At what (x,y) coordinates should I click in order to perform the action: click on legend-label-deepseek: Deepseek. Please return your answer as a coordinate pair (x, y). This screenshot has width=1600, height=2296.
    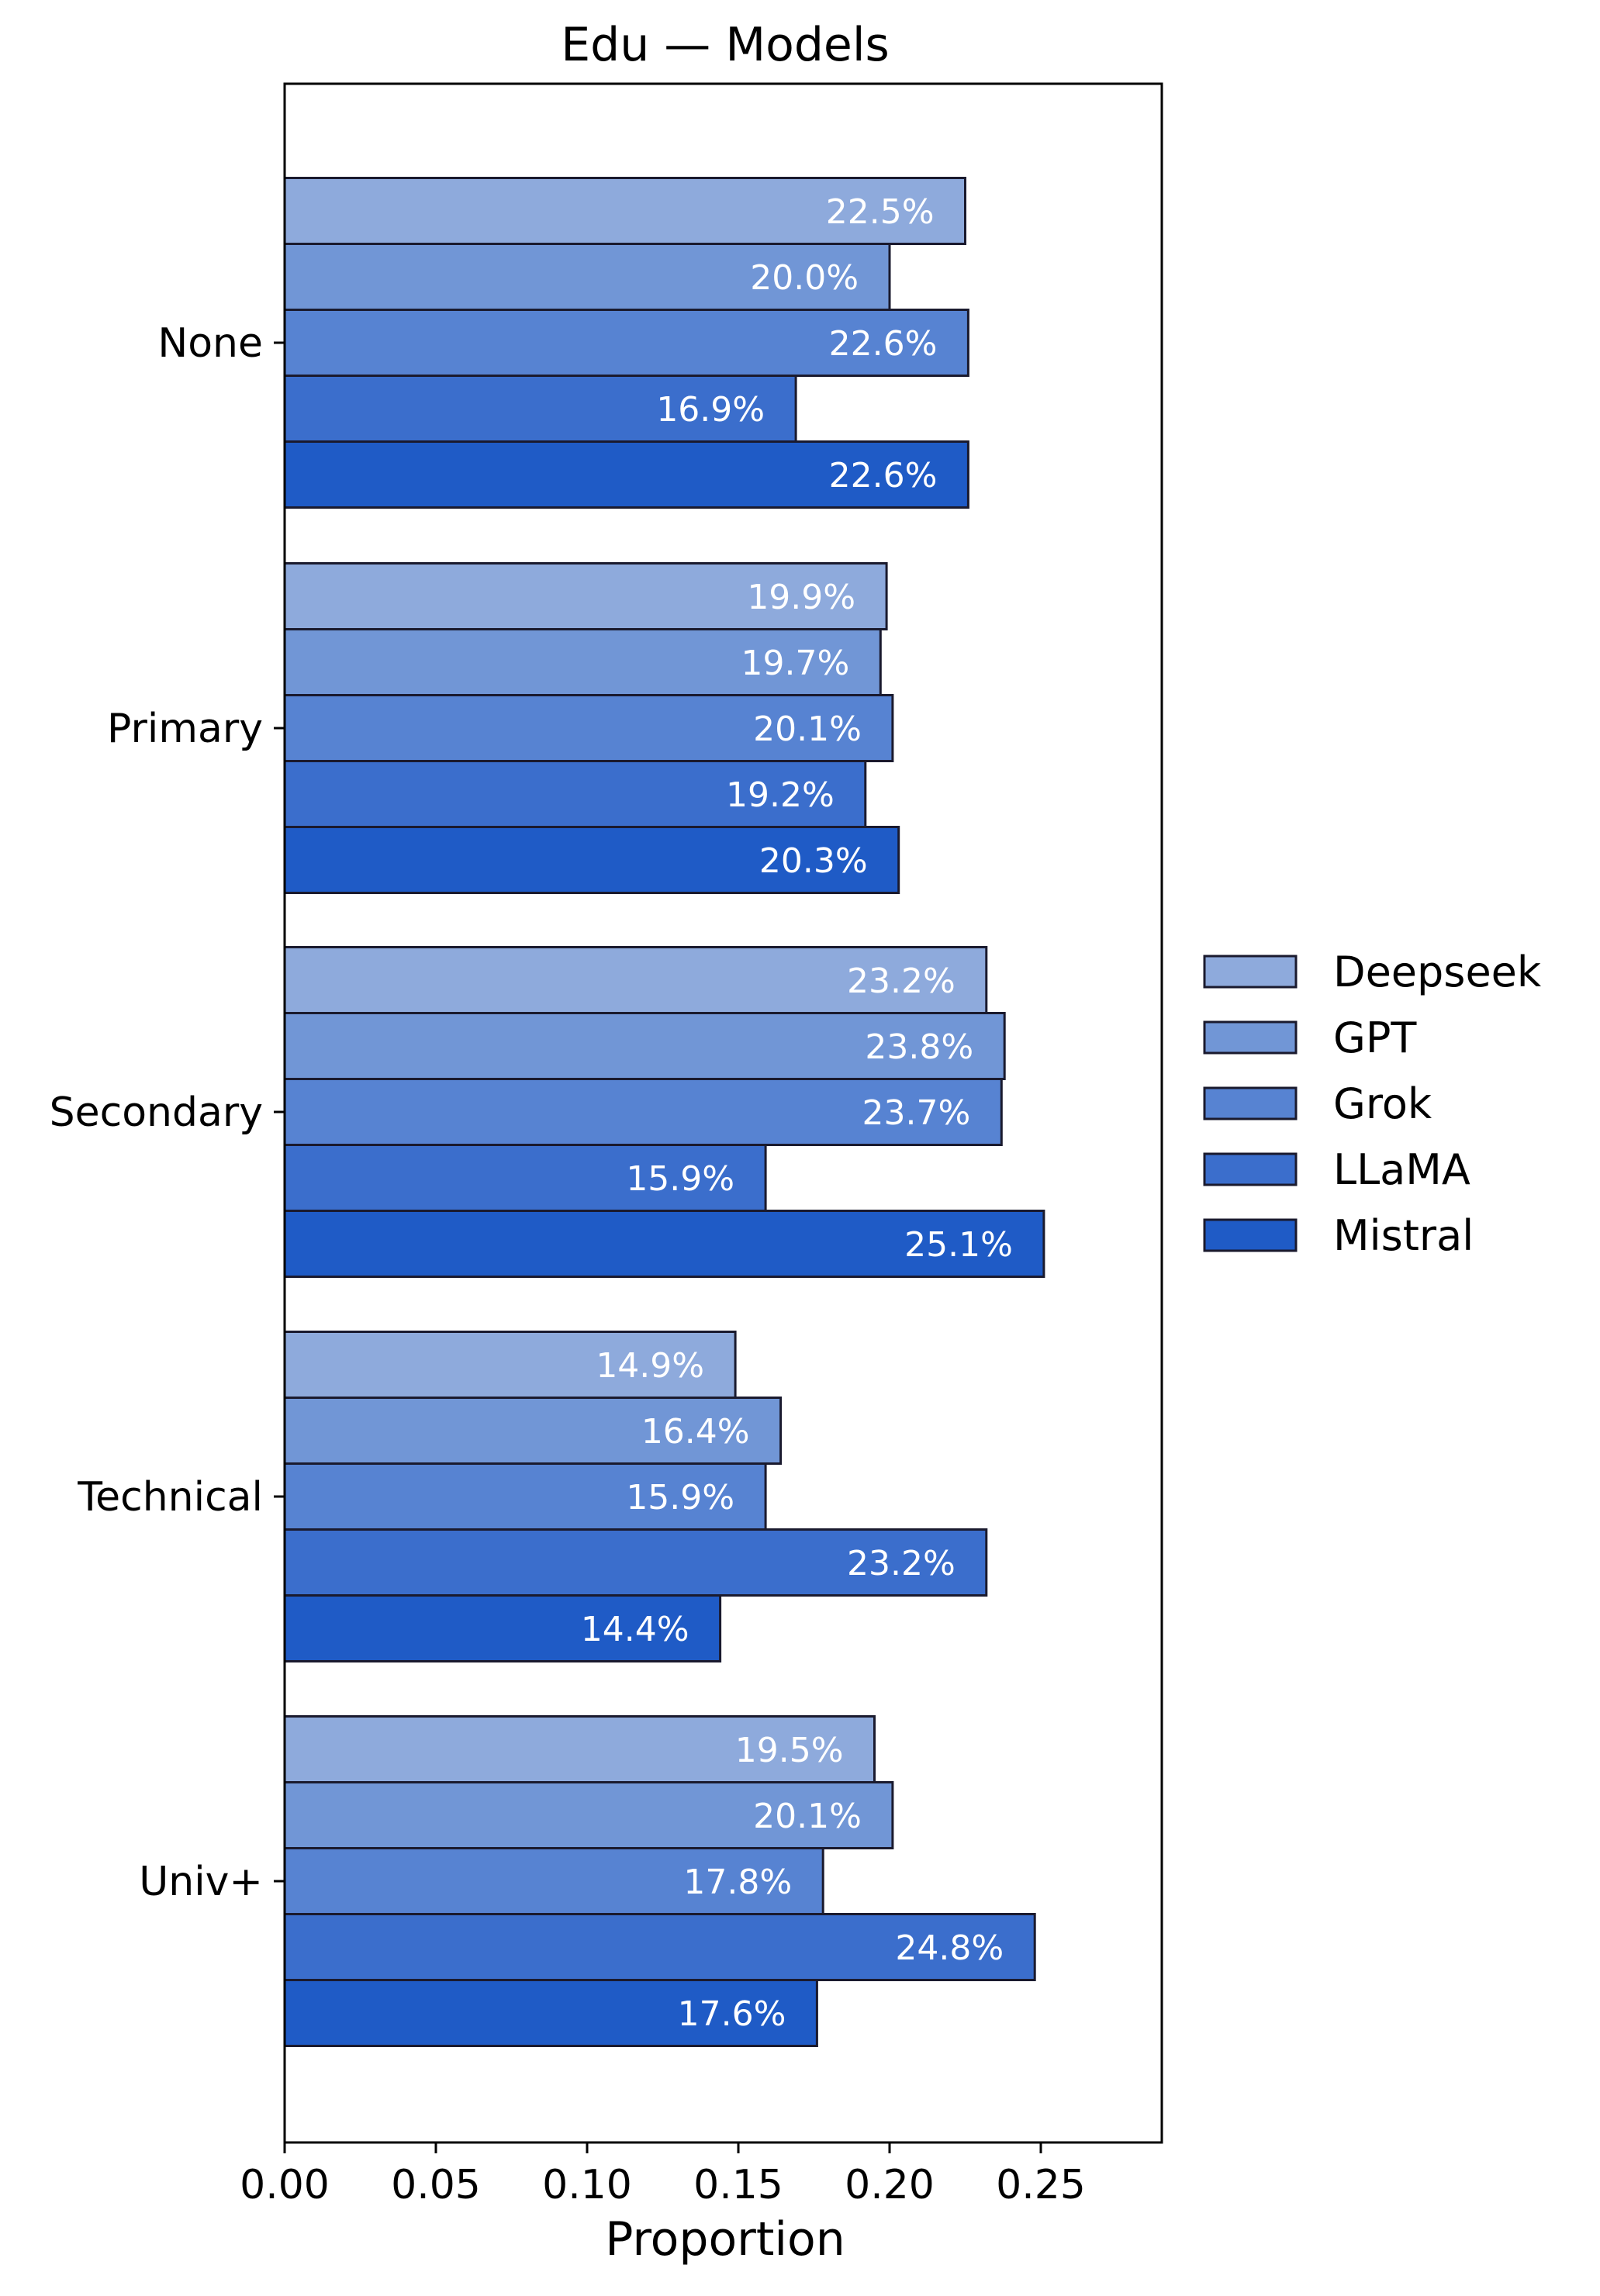
    Looking at the image, I should click on (1437, 972).